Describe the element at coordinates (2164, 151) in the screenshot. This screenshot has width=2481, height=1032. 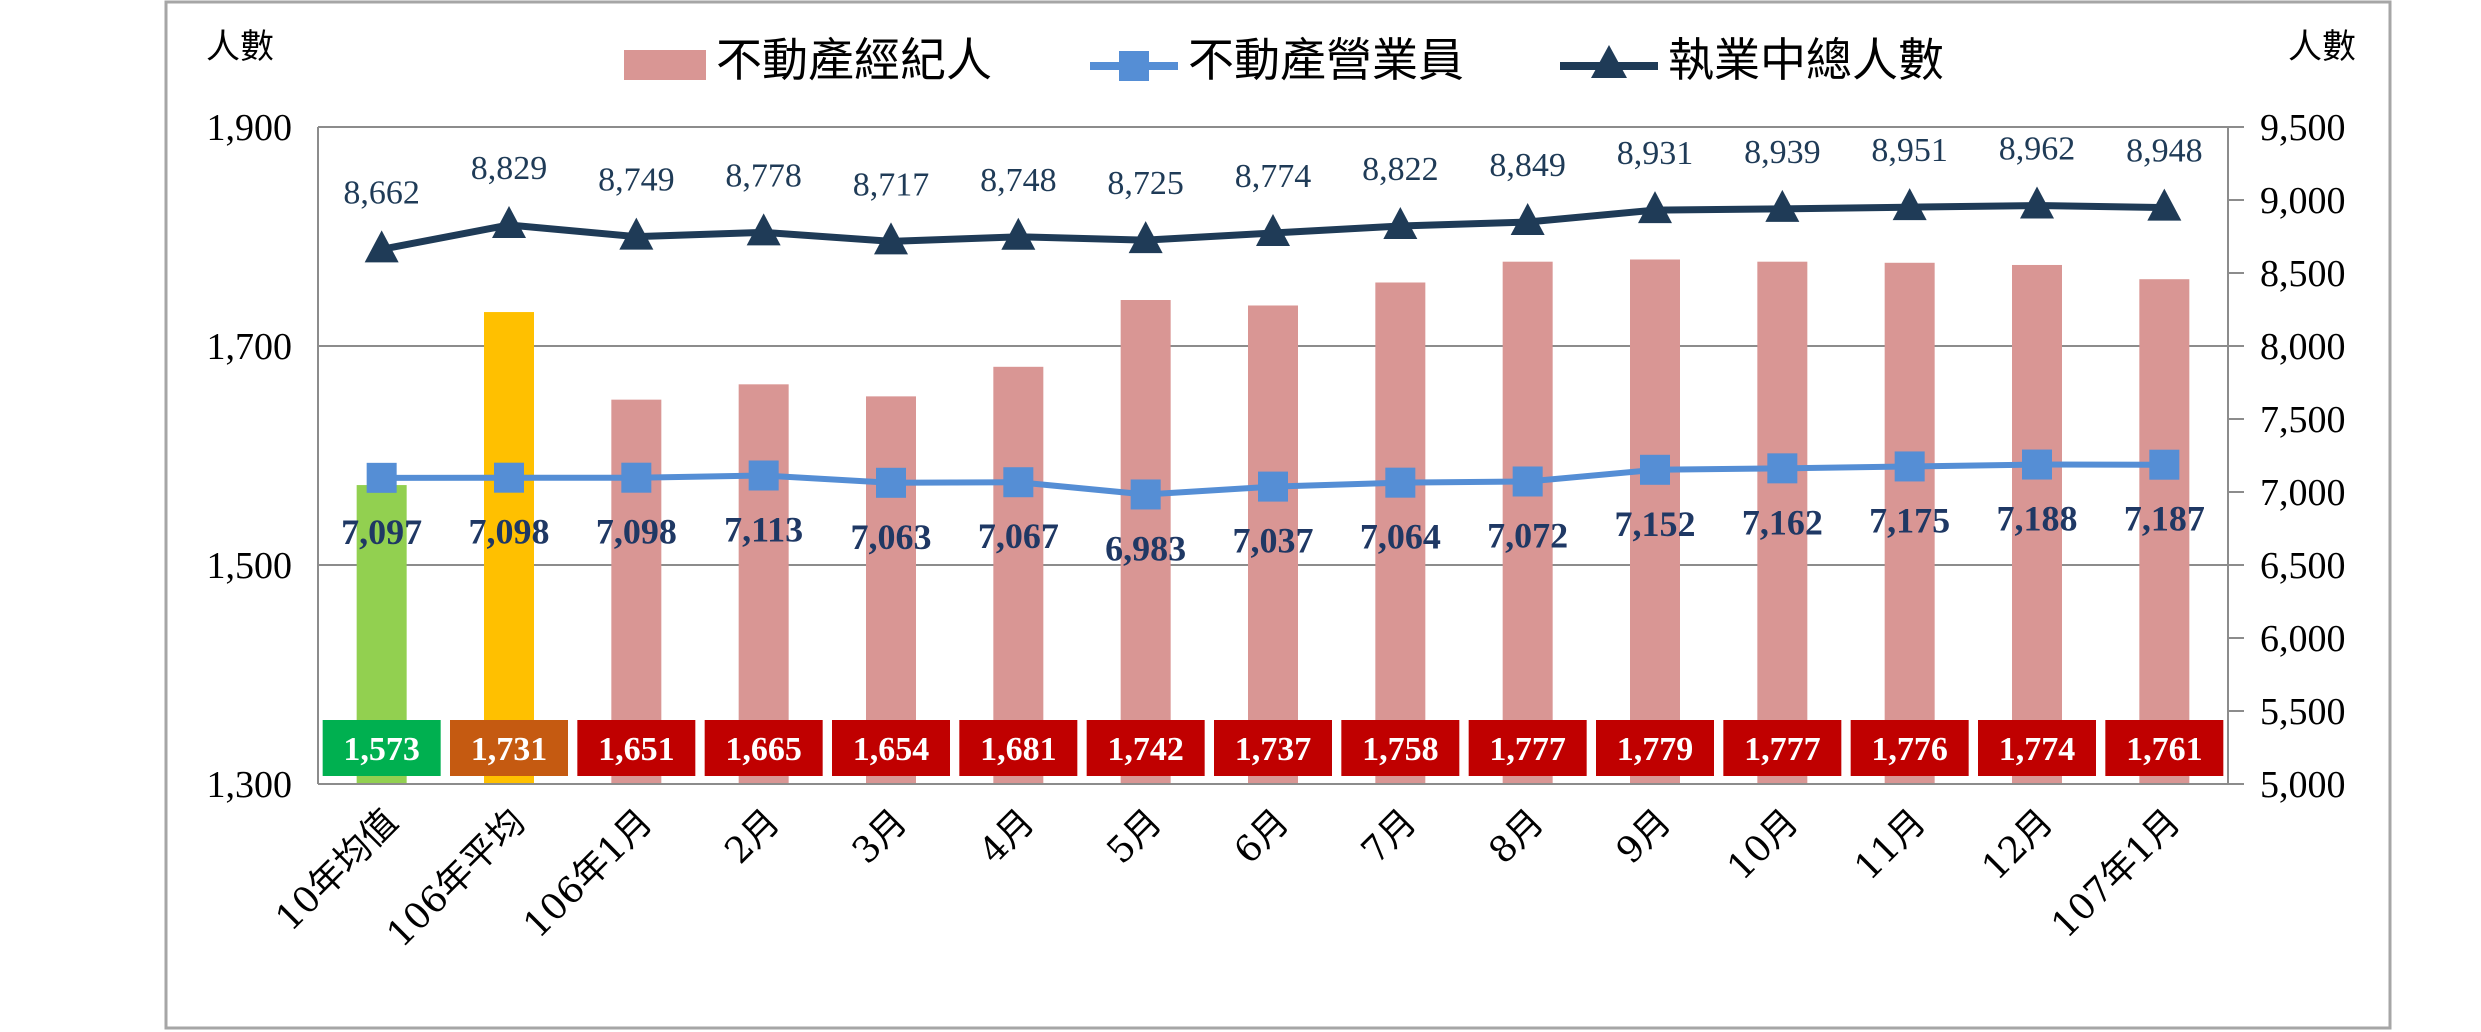
I see `total-data-label: 8,948` at that location.